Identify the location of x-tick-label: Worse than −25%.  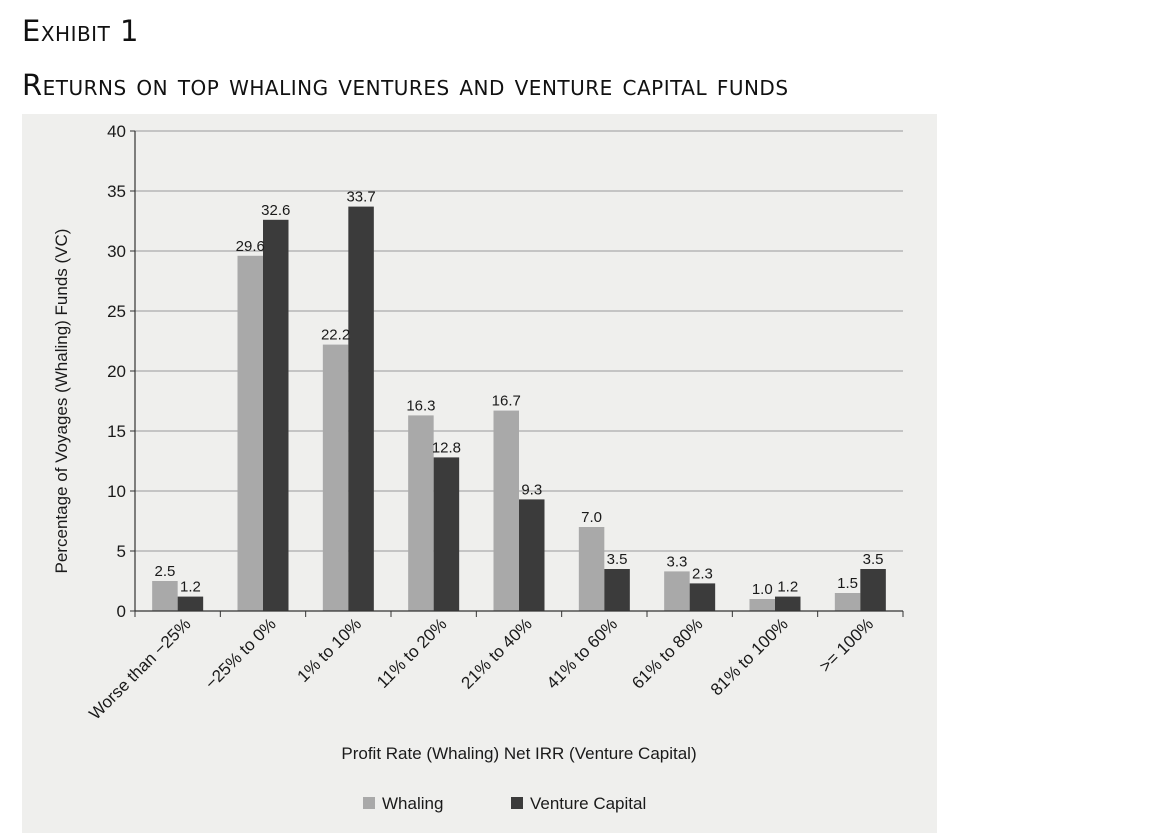
(139, 668).